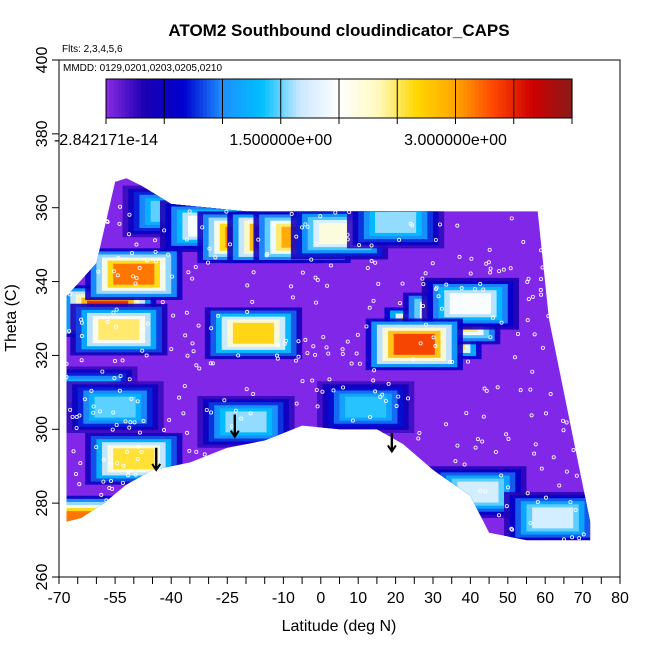 Image resolution: width=650 pixels, height=650 pixels. Describe the element at coordinates (46, 318) in the screenshot. I see `y-axis: 260 280 300 320 340 360 380 400` at that location.